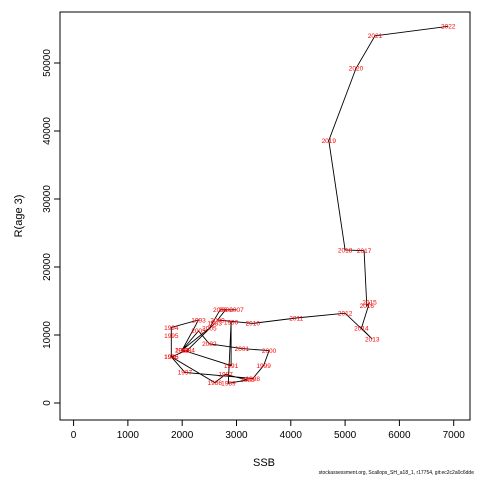 The height and width of the screenshot is (480, 480). I want to click on point-label: 1985, so click(171, 357).